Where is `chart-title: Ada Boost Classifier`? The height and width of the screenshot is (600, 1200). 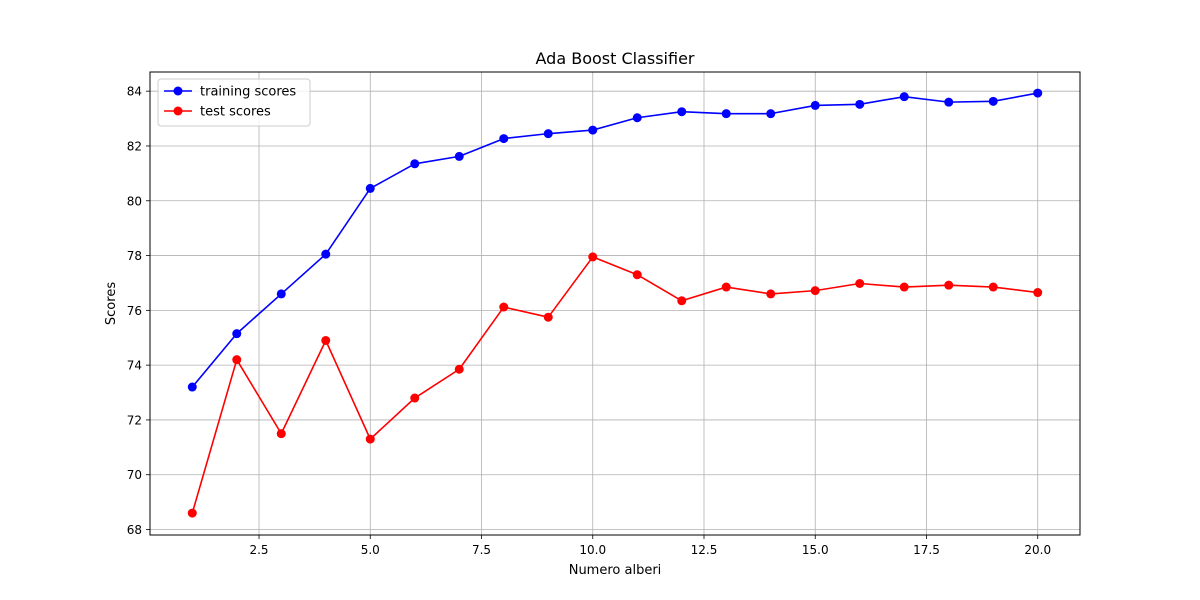 chart-title: Ada Boost Classifier is located at coordinates (615, 58).